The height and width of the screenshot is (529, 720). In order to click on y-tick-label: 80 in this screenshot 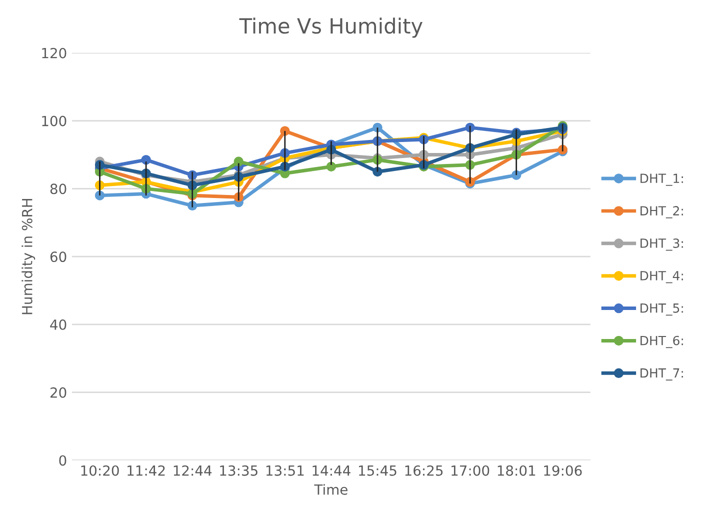, I will do `click(58, 189)`.